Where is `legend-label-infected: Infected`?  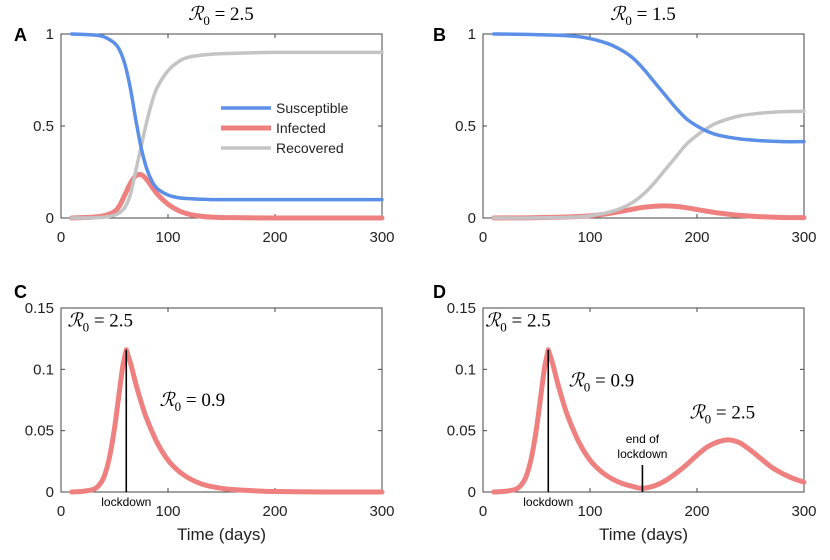
legend-label-infected: Infected is located at coordinates (301, 128).